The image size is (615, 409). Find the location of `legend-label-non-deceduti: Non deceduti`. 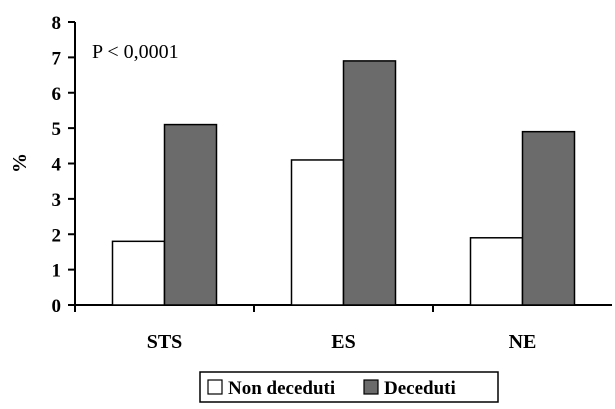

legend-label-non-deceduti: Non deceduti is located at coordinates (281, 388).